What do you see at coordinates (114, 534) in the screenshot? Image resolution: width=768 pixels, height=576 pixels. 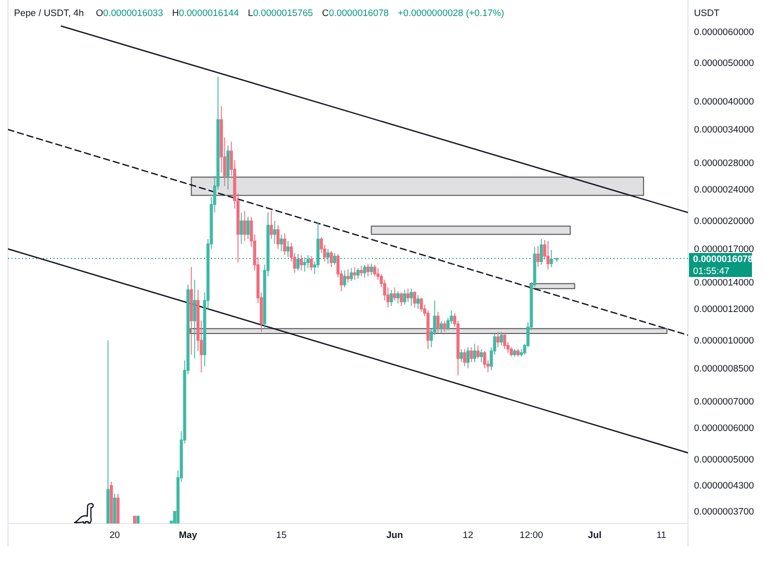 I see `x-tick-label: 20` at bounding box center [114, 534].